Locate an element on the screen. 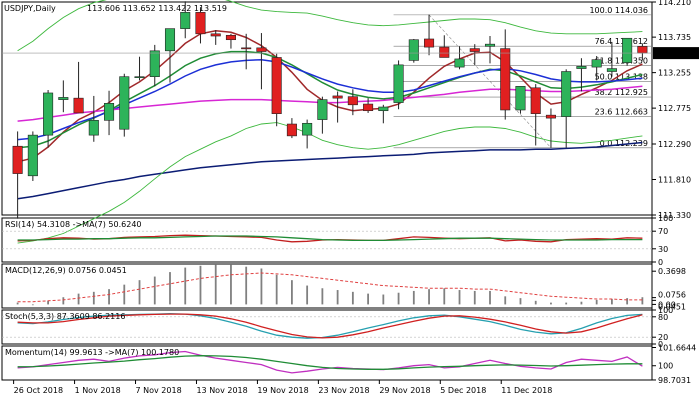  indicator-tick-label: 30 is located at coordinates (663, 249).